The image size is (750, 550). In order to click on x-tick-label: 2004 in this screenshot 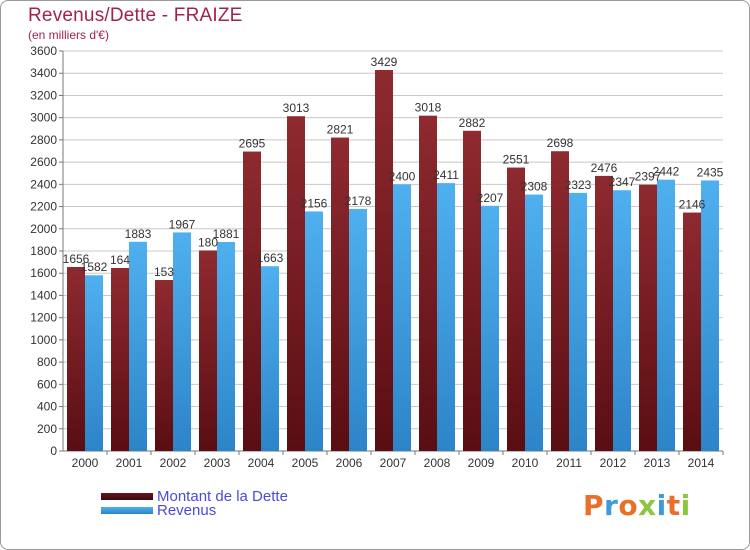, I will do `click(261, 463)`.